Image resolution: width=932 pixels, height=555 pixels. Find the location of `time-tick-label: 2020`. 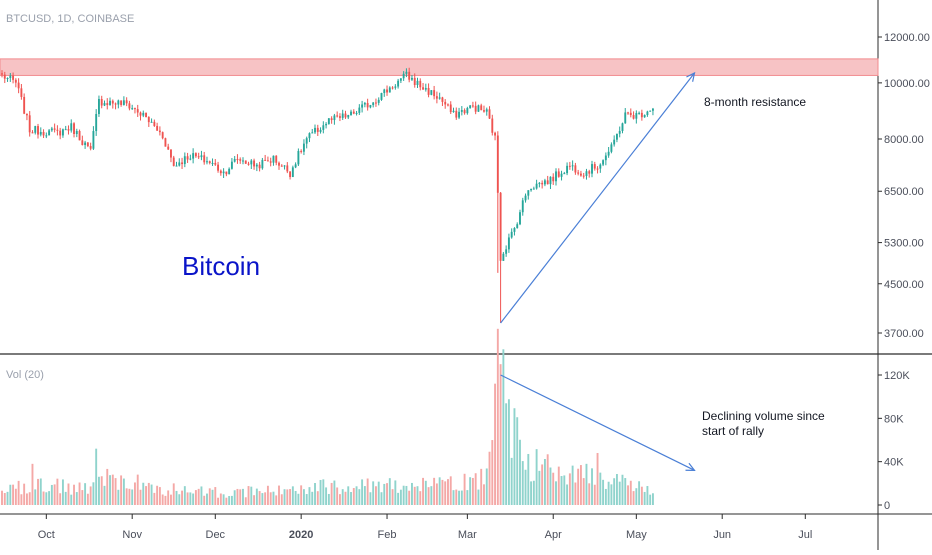

time-tick-label: 2020 is located at coordinates (301, 535).